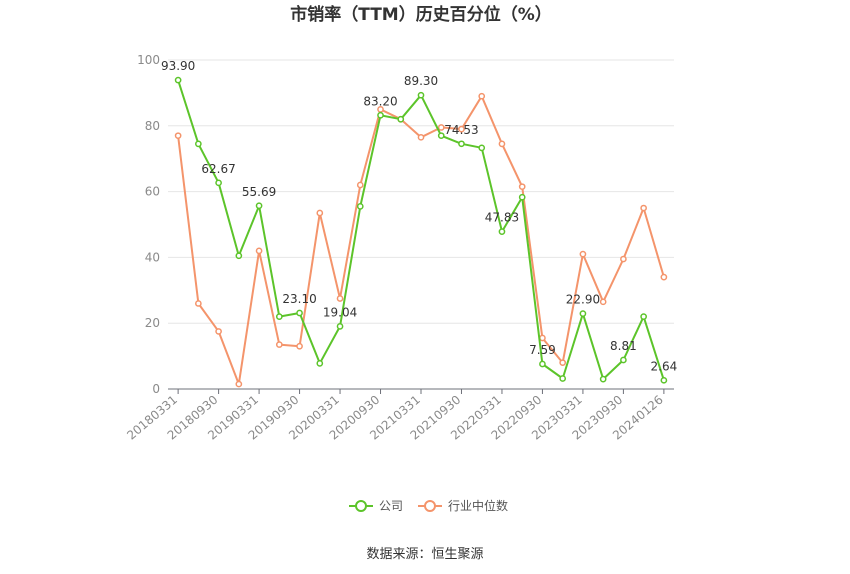  I want to click on data-label: 93.90, so click(178, 66).